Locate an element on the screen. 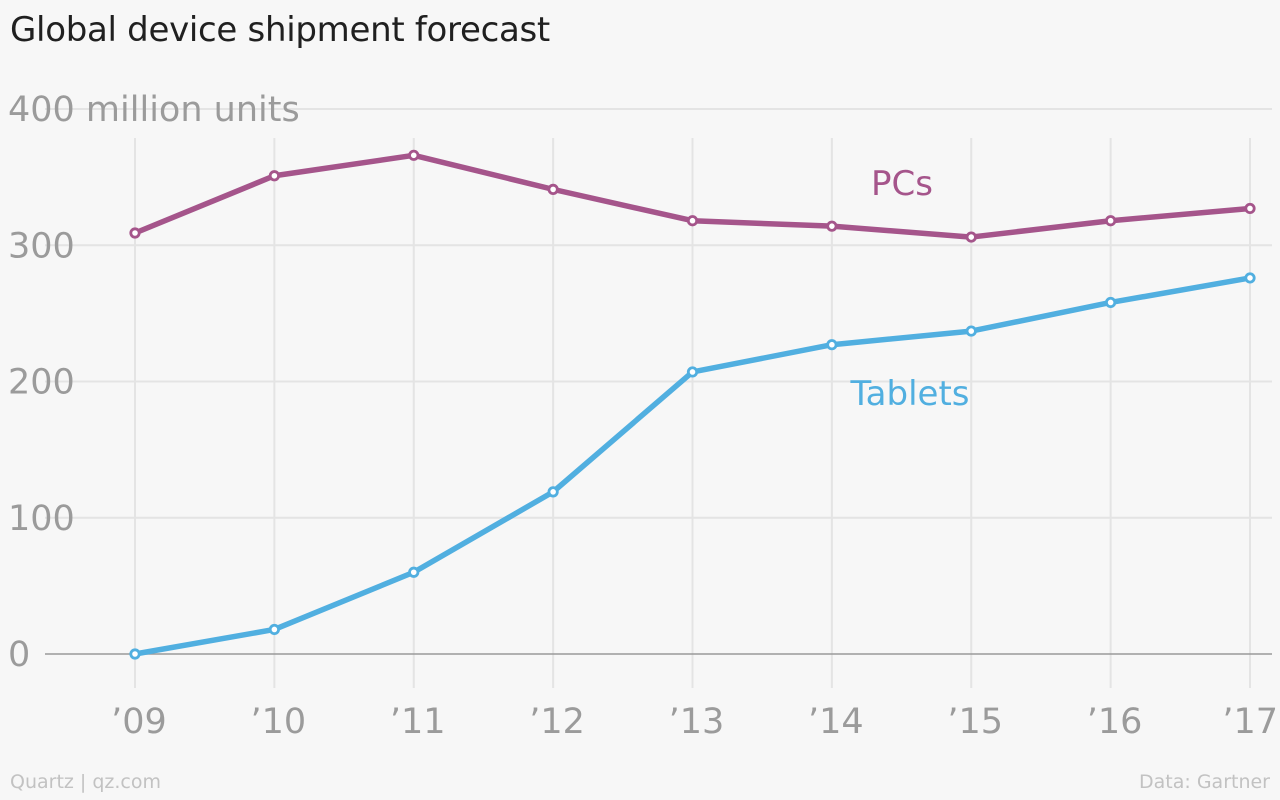 The height and width of the screenshot is (800, 1280). y-tick-label: 100 is located at coordinates (41, 519).